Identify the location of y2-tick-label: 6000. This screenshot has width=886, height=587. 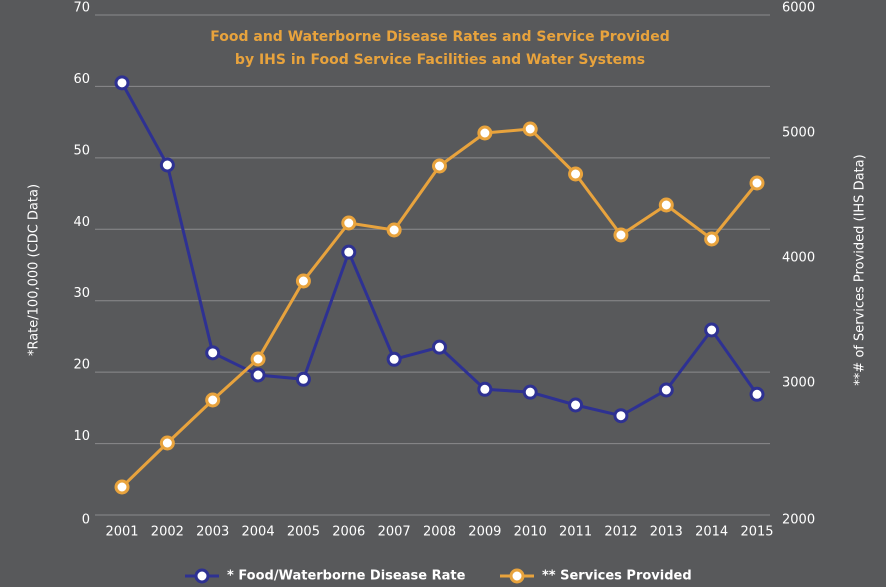
(798, 8).